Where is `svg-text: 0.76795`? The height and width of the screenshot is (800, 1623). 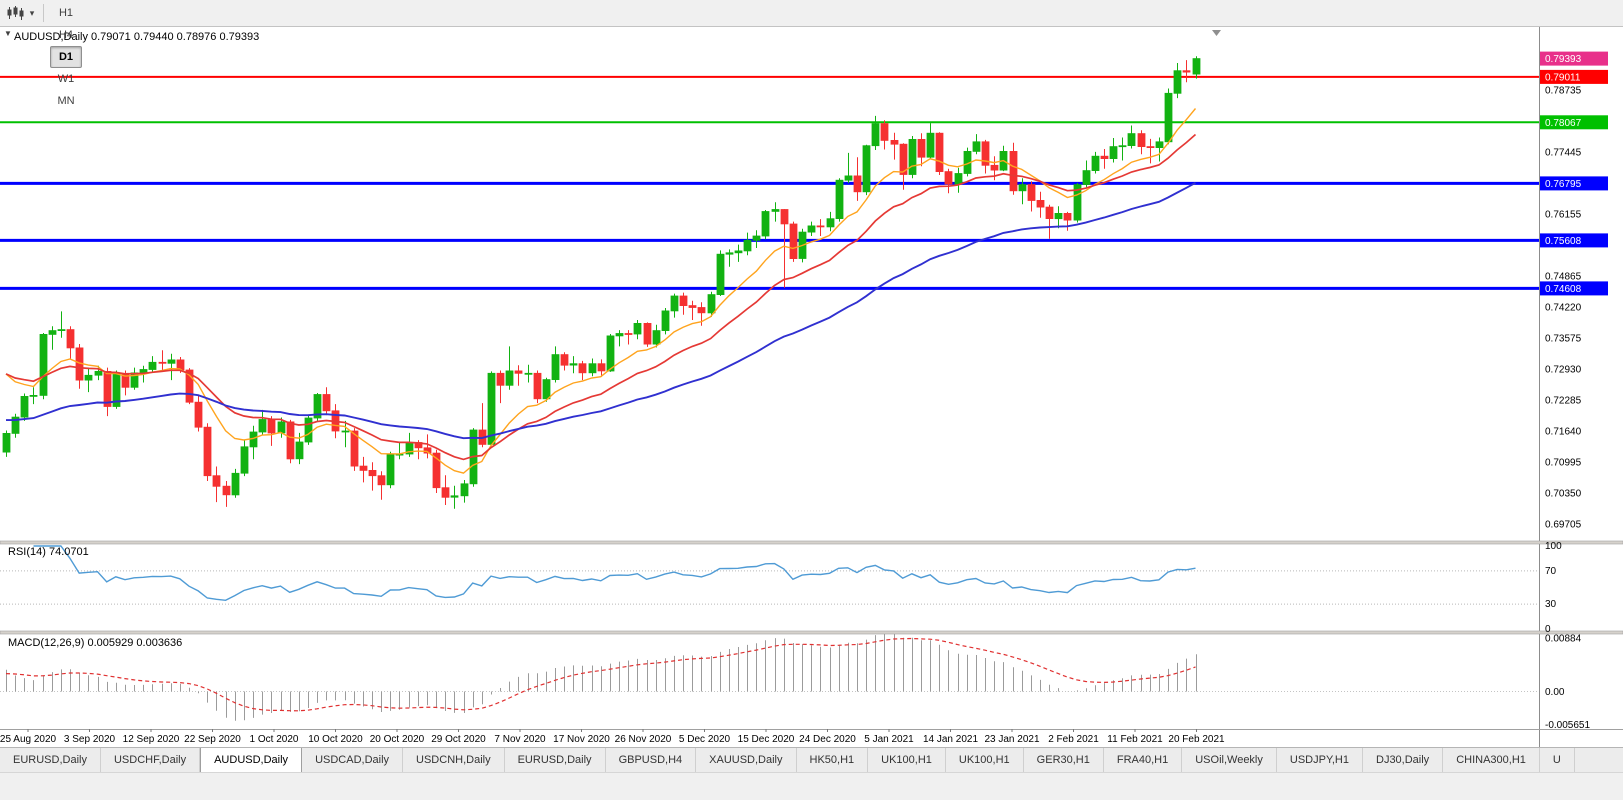 svg-text: 0.76795 is located at coordinates (1563, 184).